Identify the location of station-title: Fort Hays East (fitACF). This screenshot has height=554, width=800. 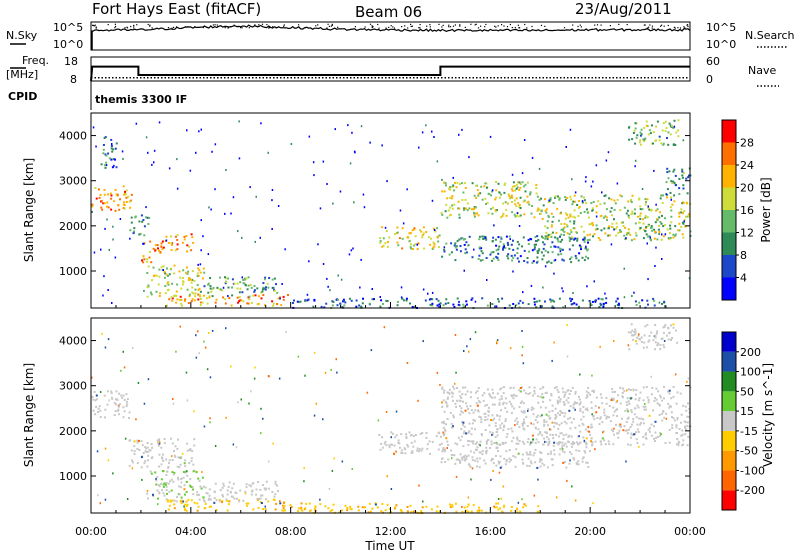
(176, 9).